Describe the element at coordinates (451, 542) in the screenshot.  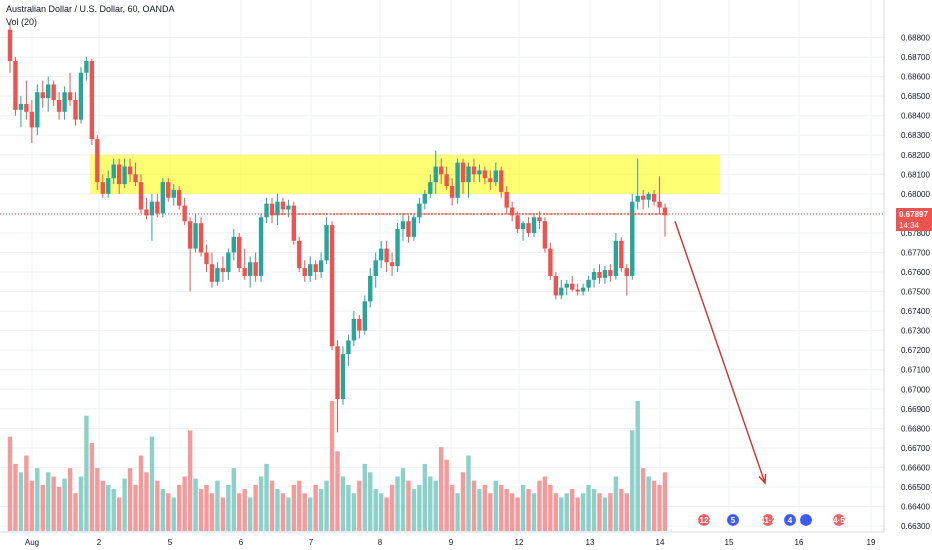
I see `x-tick-label: 9` at that location.